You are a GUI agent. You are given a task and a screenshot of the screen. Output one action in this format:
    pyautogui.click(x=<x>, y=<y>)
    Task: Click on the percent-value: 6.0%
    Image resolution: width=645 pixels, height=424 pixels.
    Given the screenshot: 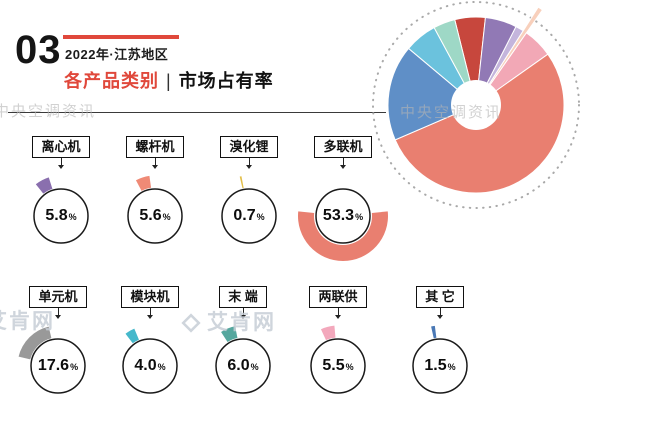 What is the action you would take?
    pyautogui.click(x=243, y=366)
    